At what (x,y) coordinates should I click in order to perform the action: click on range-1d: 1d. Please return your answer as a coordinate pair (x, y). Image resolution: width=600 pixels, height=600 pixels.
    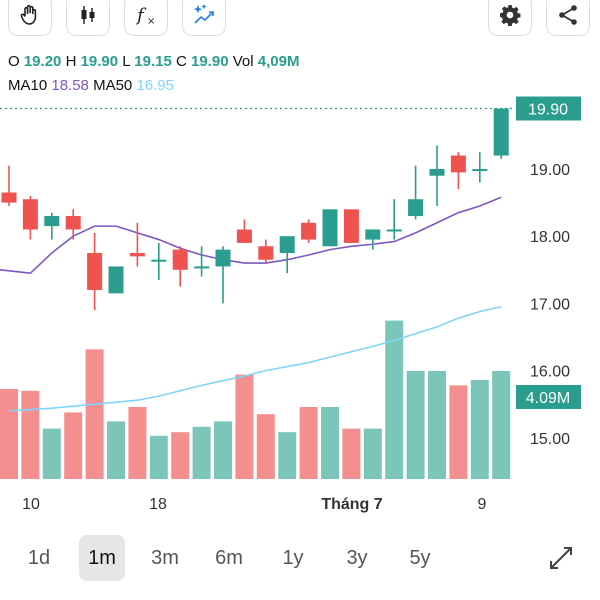
    Looking at the image, I should click on (39, 557).